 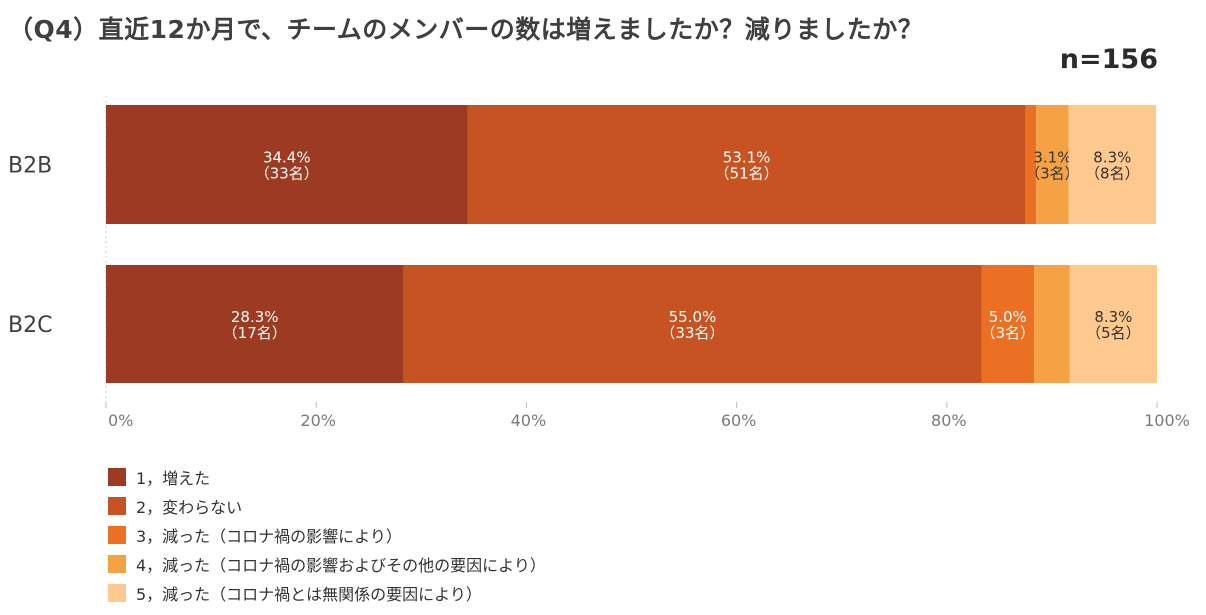 What do you see at coordinates (309, 594) in the screenshot?
I see `legend-label: 5，減った（コロナ禍とは無関係の要因により）` at bounding box center [309, 594].